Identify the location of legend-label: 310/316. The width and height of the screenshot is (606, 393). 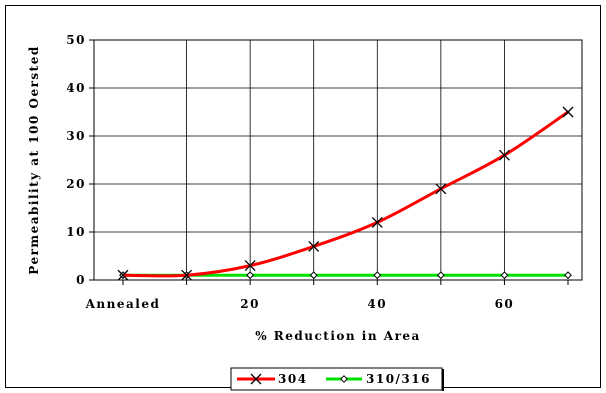
(398, 379).